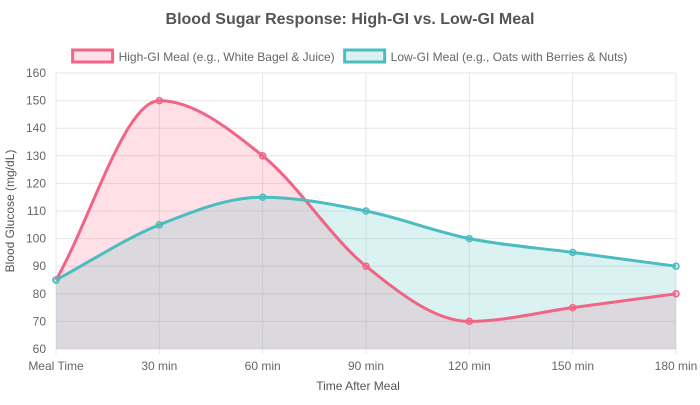  What do you see at coordinates (36, 101) in the screenshot?
I see `y-tick-label: 150` at bounding box center [36, 101].